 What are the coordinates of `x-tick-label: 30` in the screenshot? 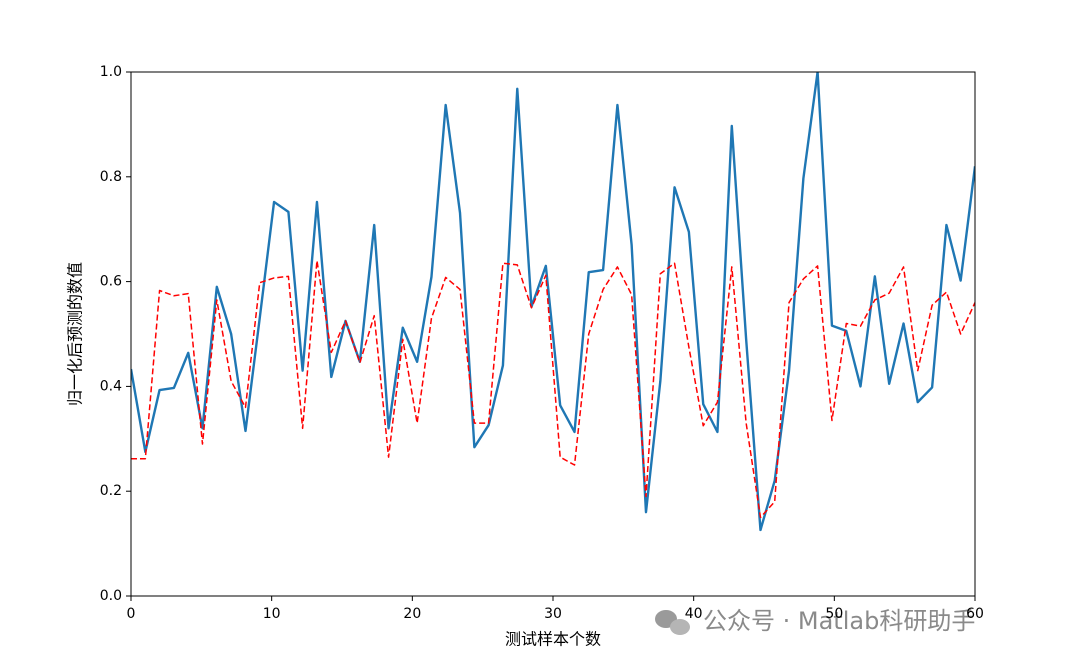 It's located at (553, 614).